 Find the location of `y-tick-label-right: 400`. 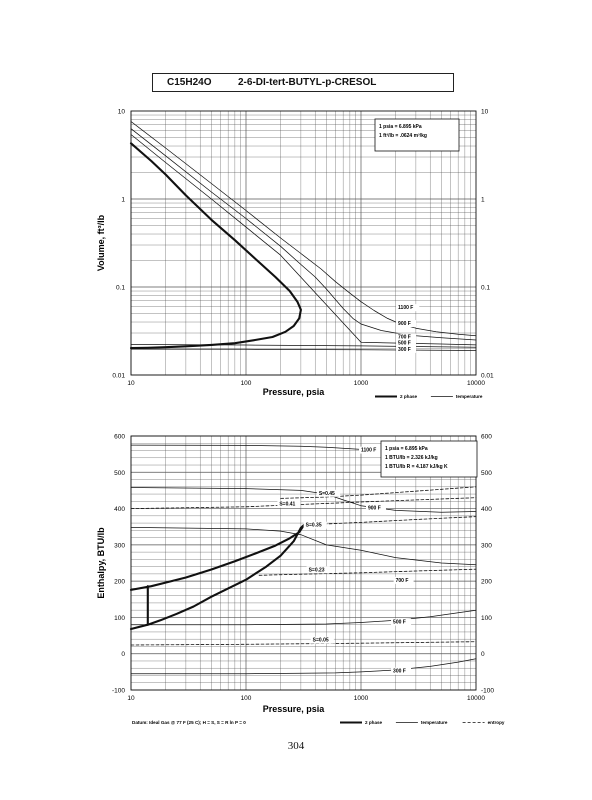

y-tick-label-right: 400 is located at coordinates (486, 509).